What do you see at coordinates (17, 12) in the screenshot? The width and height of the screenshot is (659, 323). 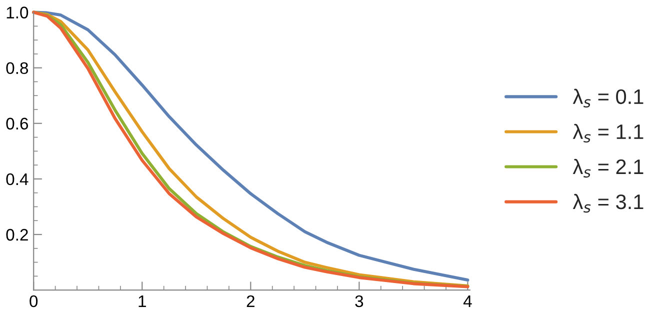 I see `y-tick-label: 1.0` at bounding box center [17, 12].